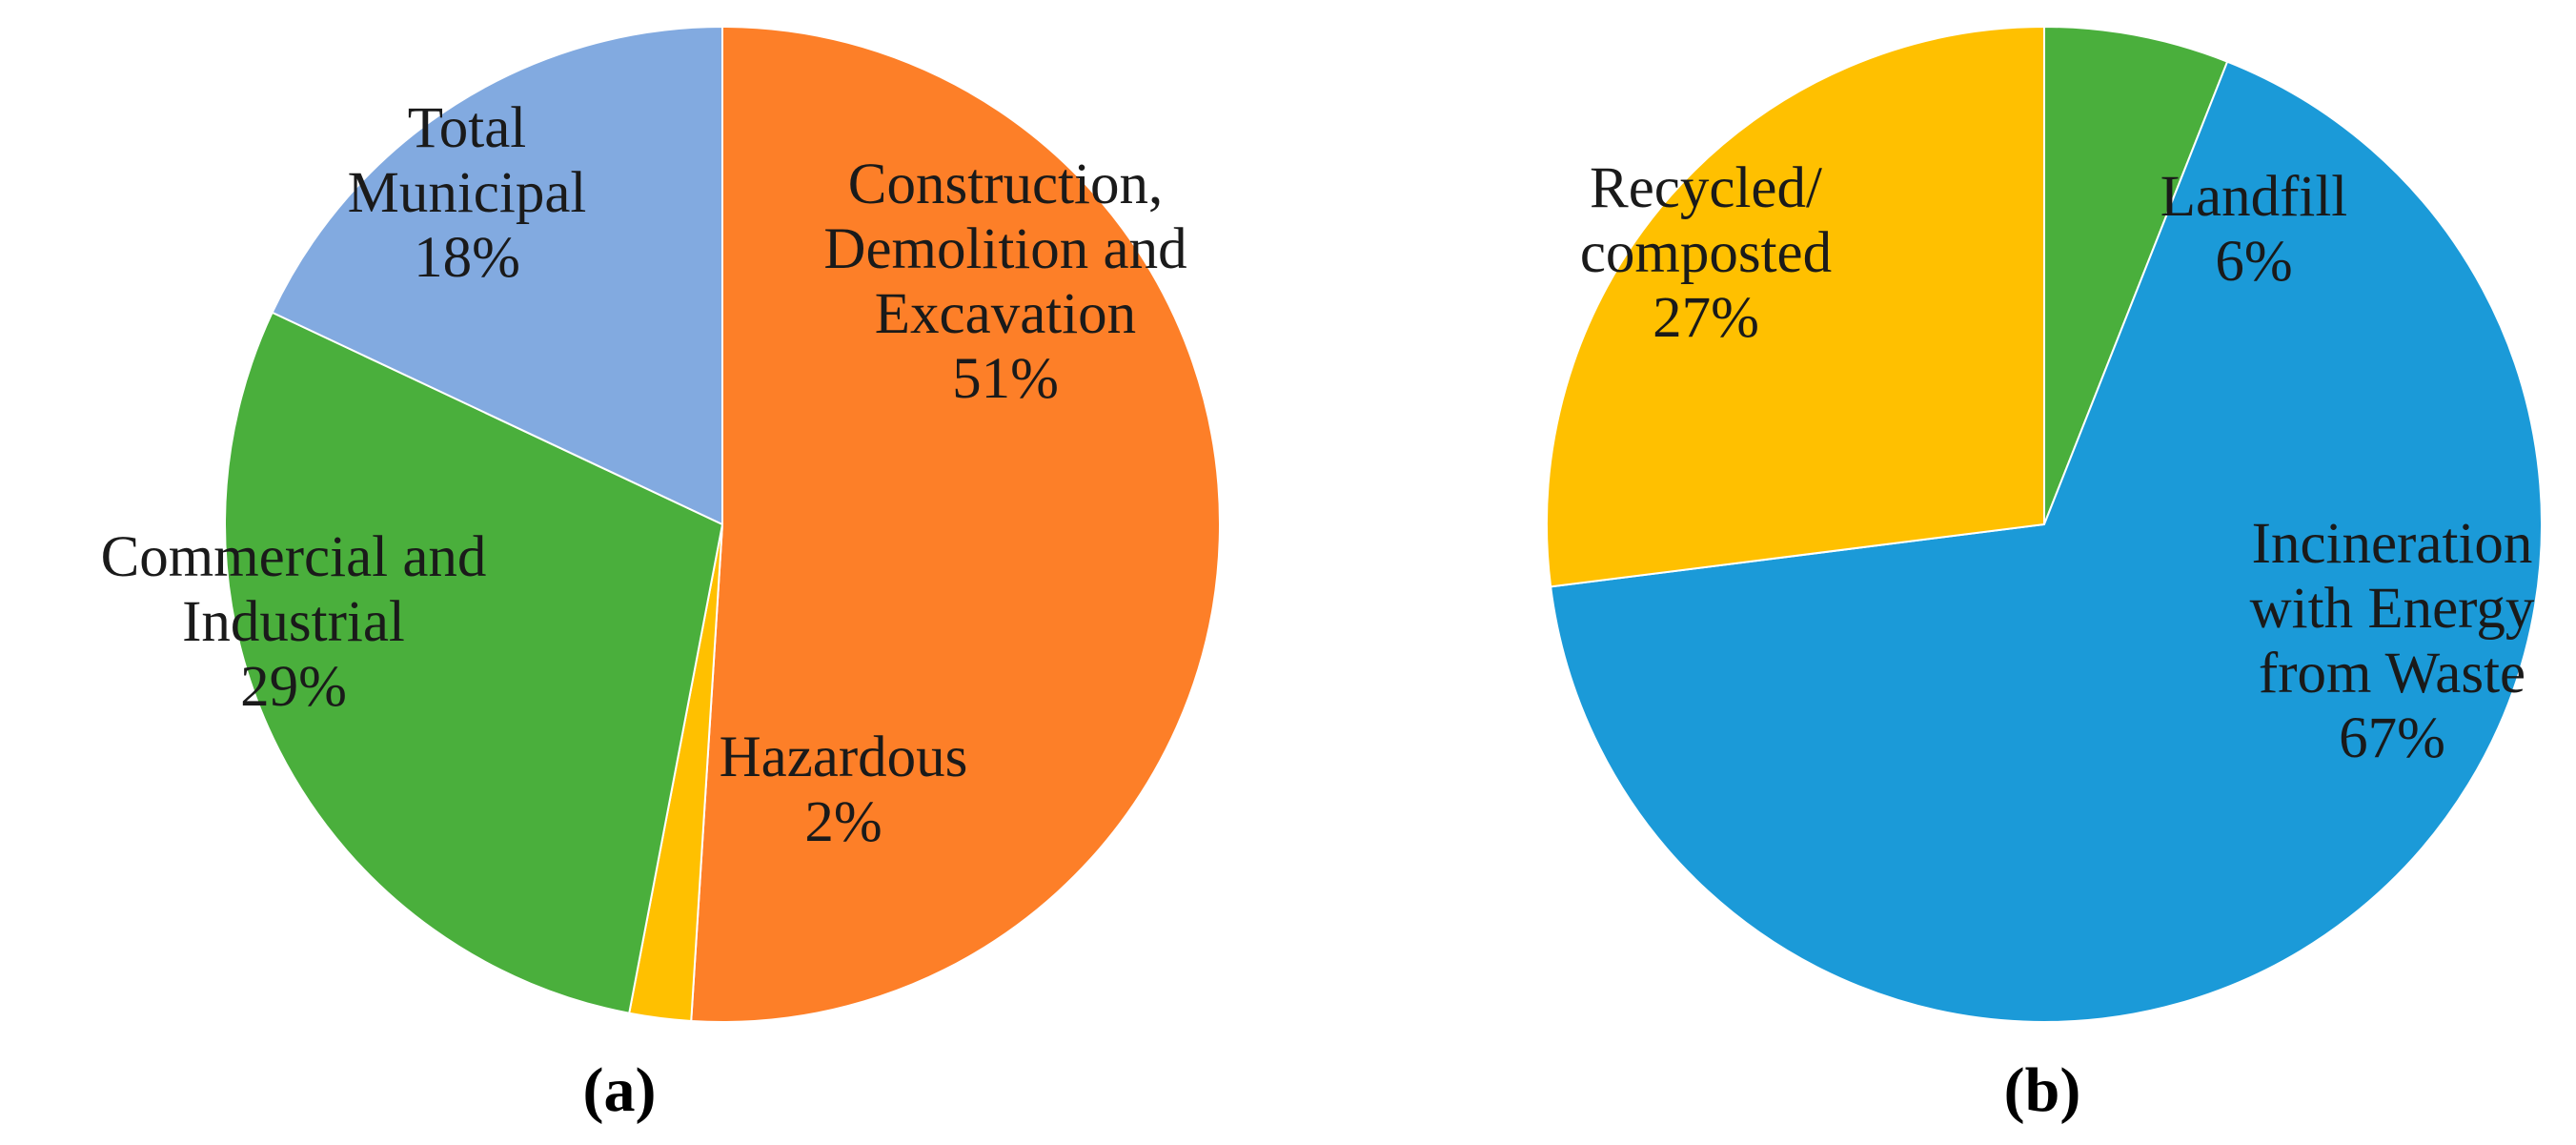 The height and width of the screenshot is (1145, 2576). What do you see at coordinates (620, 1090) in the screenshot?
I see `caption-a: (a)` at bounding box center [620, 1090].